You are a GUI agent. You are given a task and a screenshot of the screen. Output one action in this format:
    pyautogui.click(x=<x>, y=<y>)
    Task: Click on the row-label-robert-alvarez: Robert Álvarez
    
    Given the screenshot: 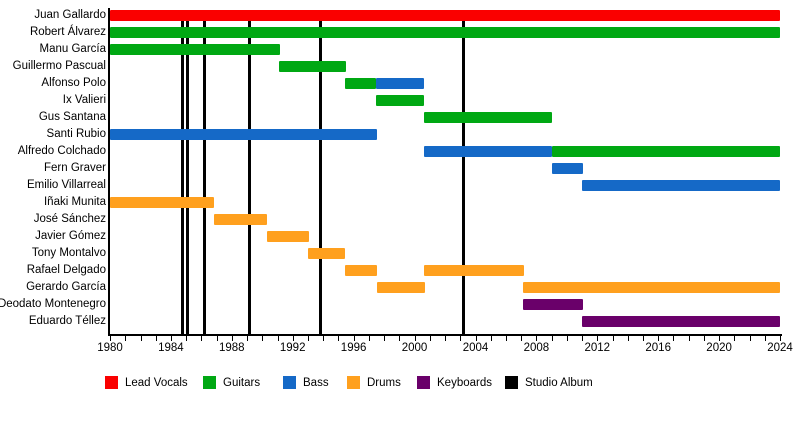 What is the action you would take?
    pyautogui.click(x=67, y=32)
    